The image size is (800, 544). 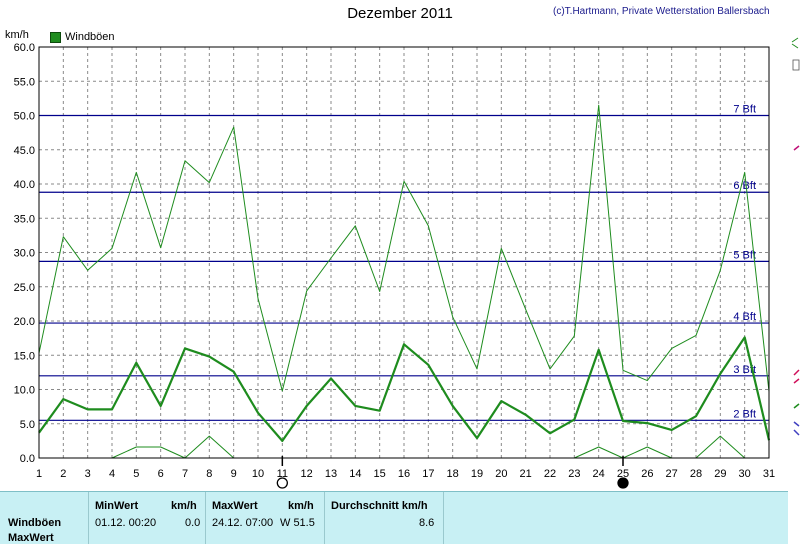 I want to click on y-tick-label: 15.0, so click(x=24, y=356).